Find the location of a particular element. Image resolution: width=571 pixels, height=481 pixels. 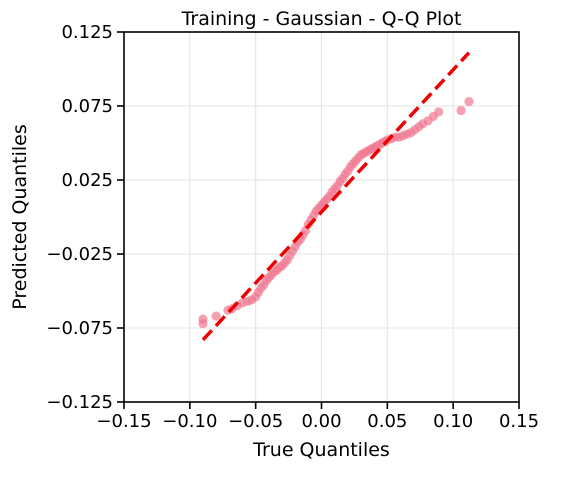

y-axis-ticks: −0.125 −0.075 −0.025 0.025 0.075 0.125 is located at coordinates (85, 217).